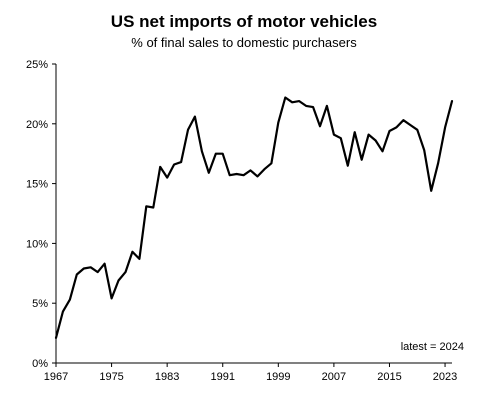 The image size is (488, 404). Describe the element at coordinates (37, 185) in the screenshot. I see `y-tick-label: 15%` at that location.